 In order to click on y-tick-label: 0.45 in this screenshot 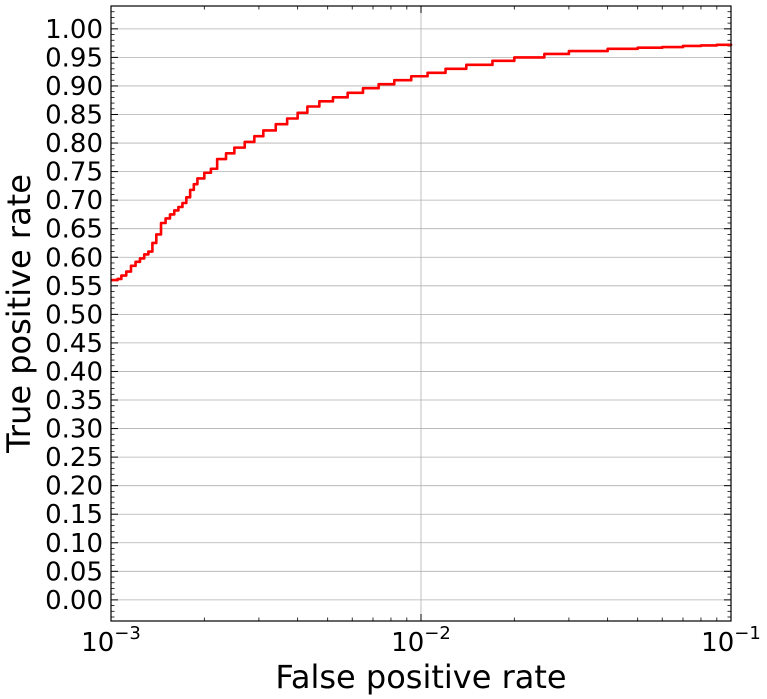, I will do `click(74, 344)`.